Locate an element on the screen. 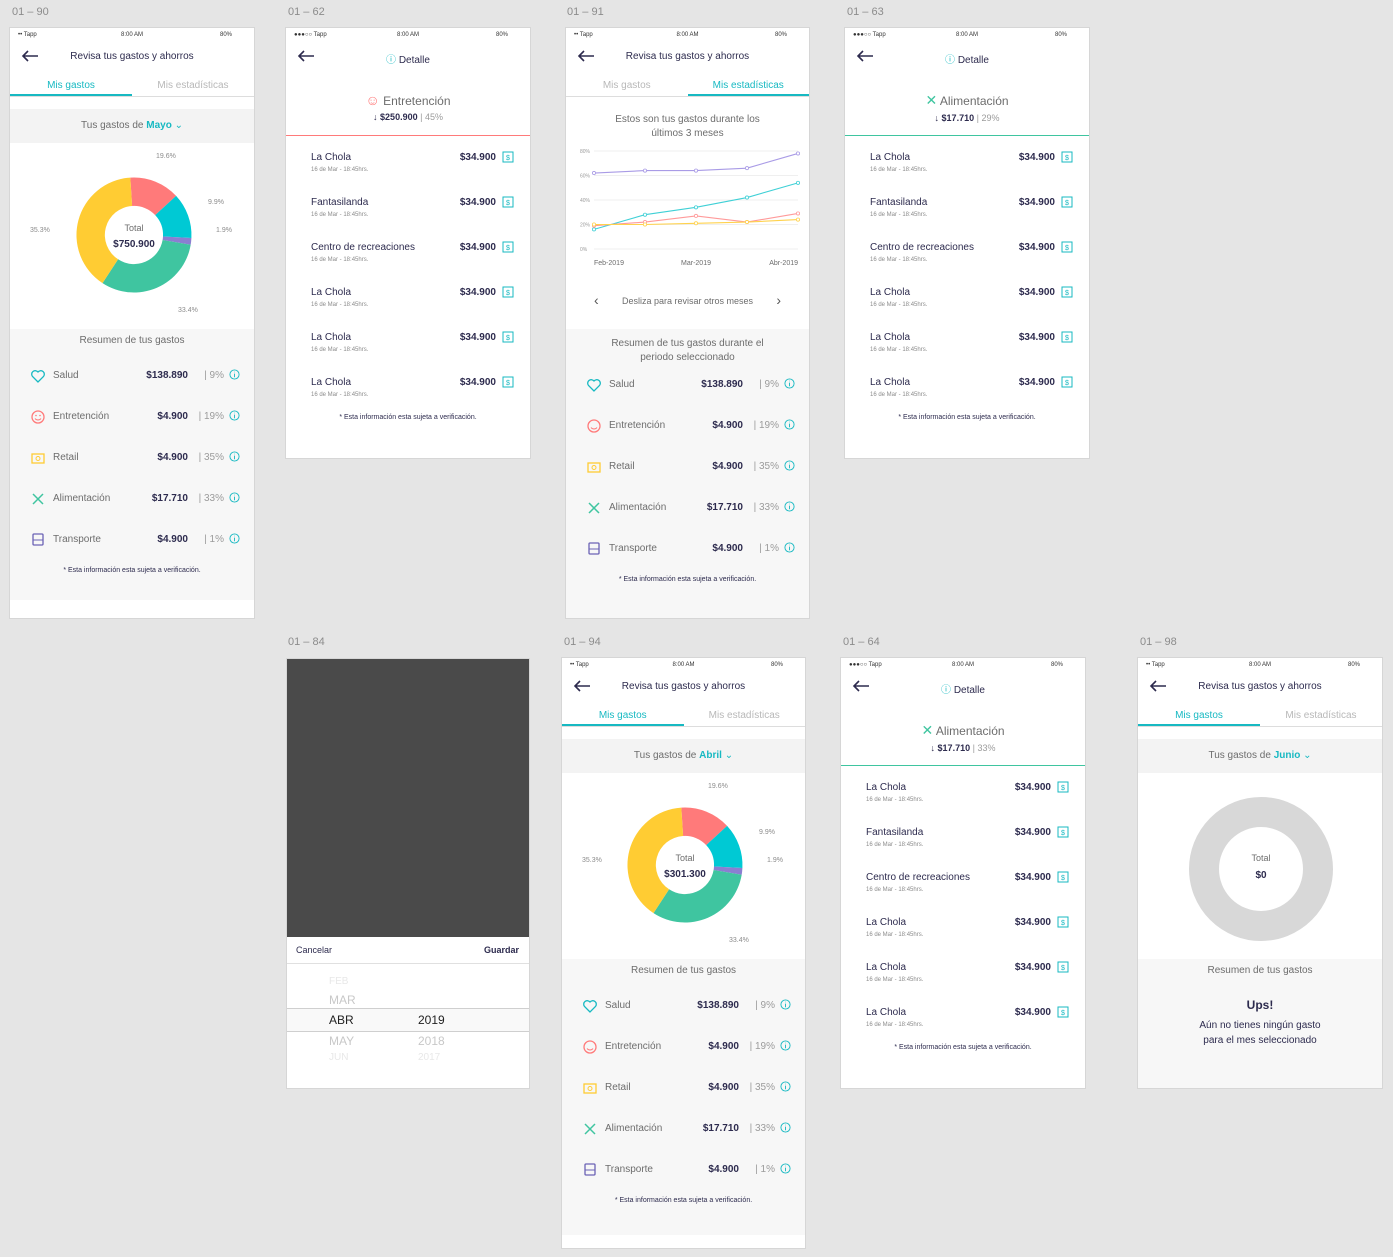 The image size is (1393, 1257). picker-month: MAR is located at coordinates (342, 1000).